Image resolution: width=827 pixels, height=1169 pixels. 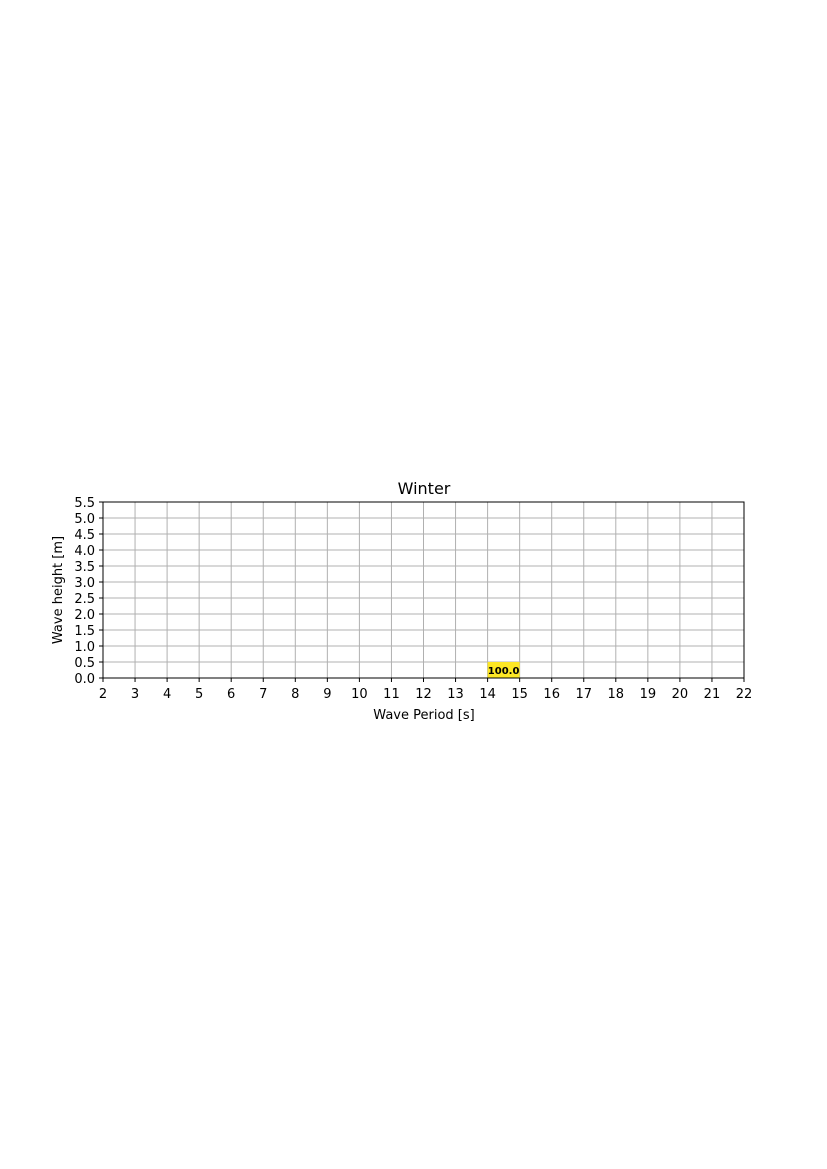 I want to click on x-tick-label: 9, so click(x=327, y=694).